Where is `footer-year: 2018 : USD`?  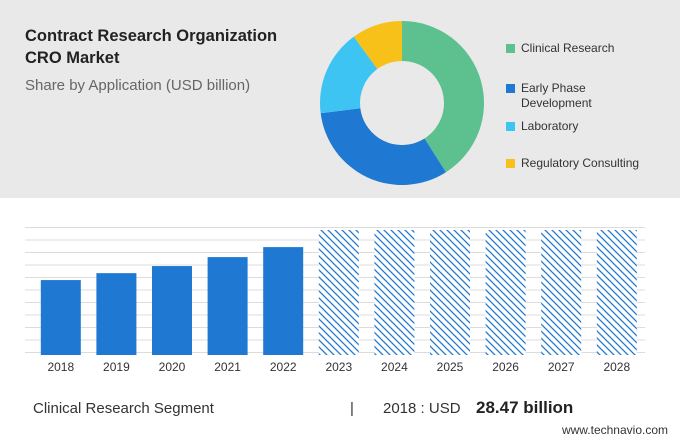
footer-year: 2018 : USD is located at coordinates (422, 408).